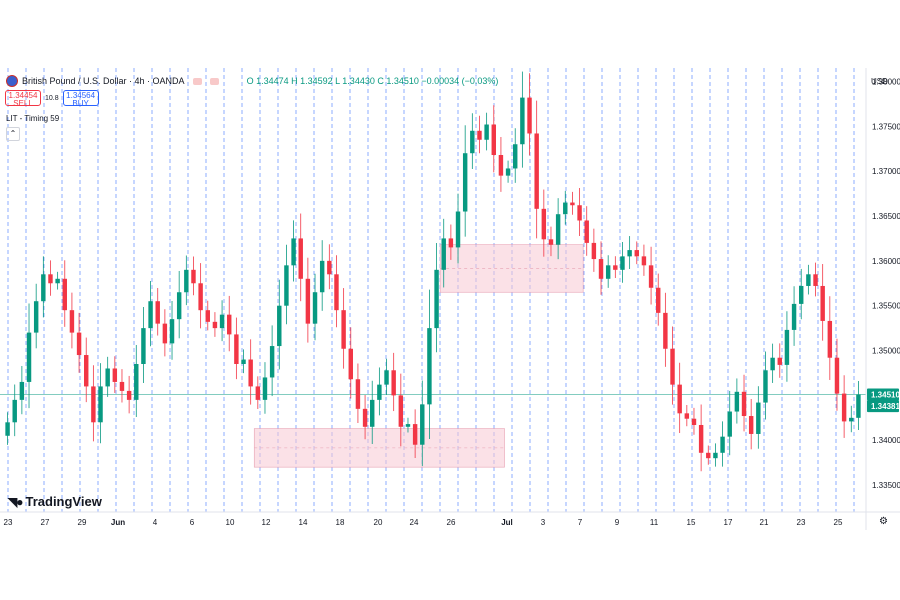  I want to click on tradingview-logo: ◥● TradingView, so click(55, 501).